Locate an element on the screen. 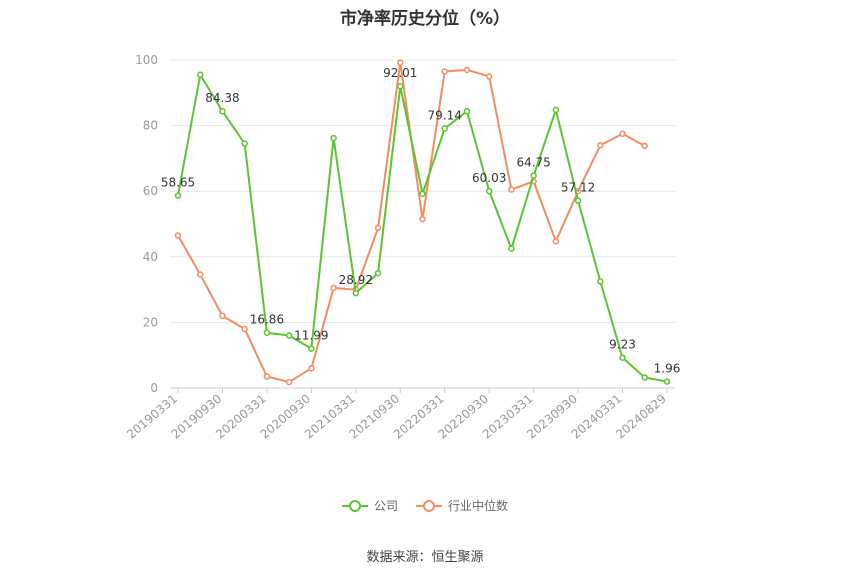 The image size is (850, 575). data-label: 16.86 is located at coordinates (267, 320).